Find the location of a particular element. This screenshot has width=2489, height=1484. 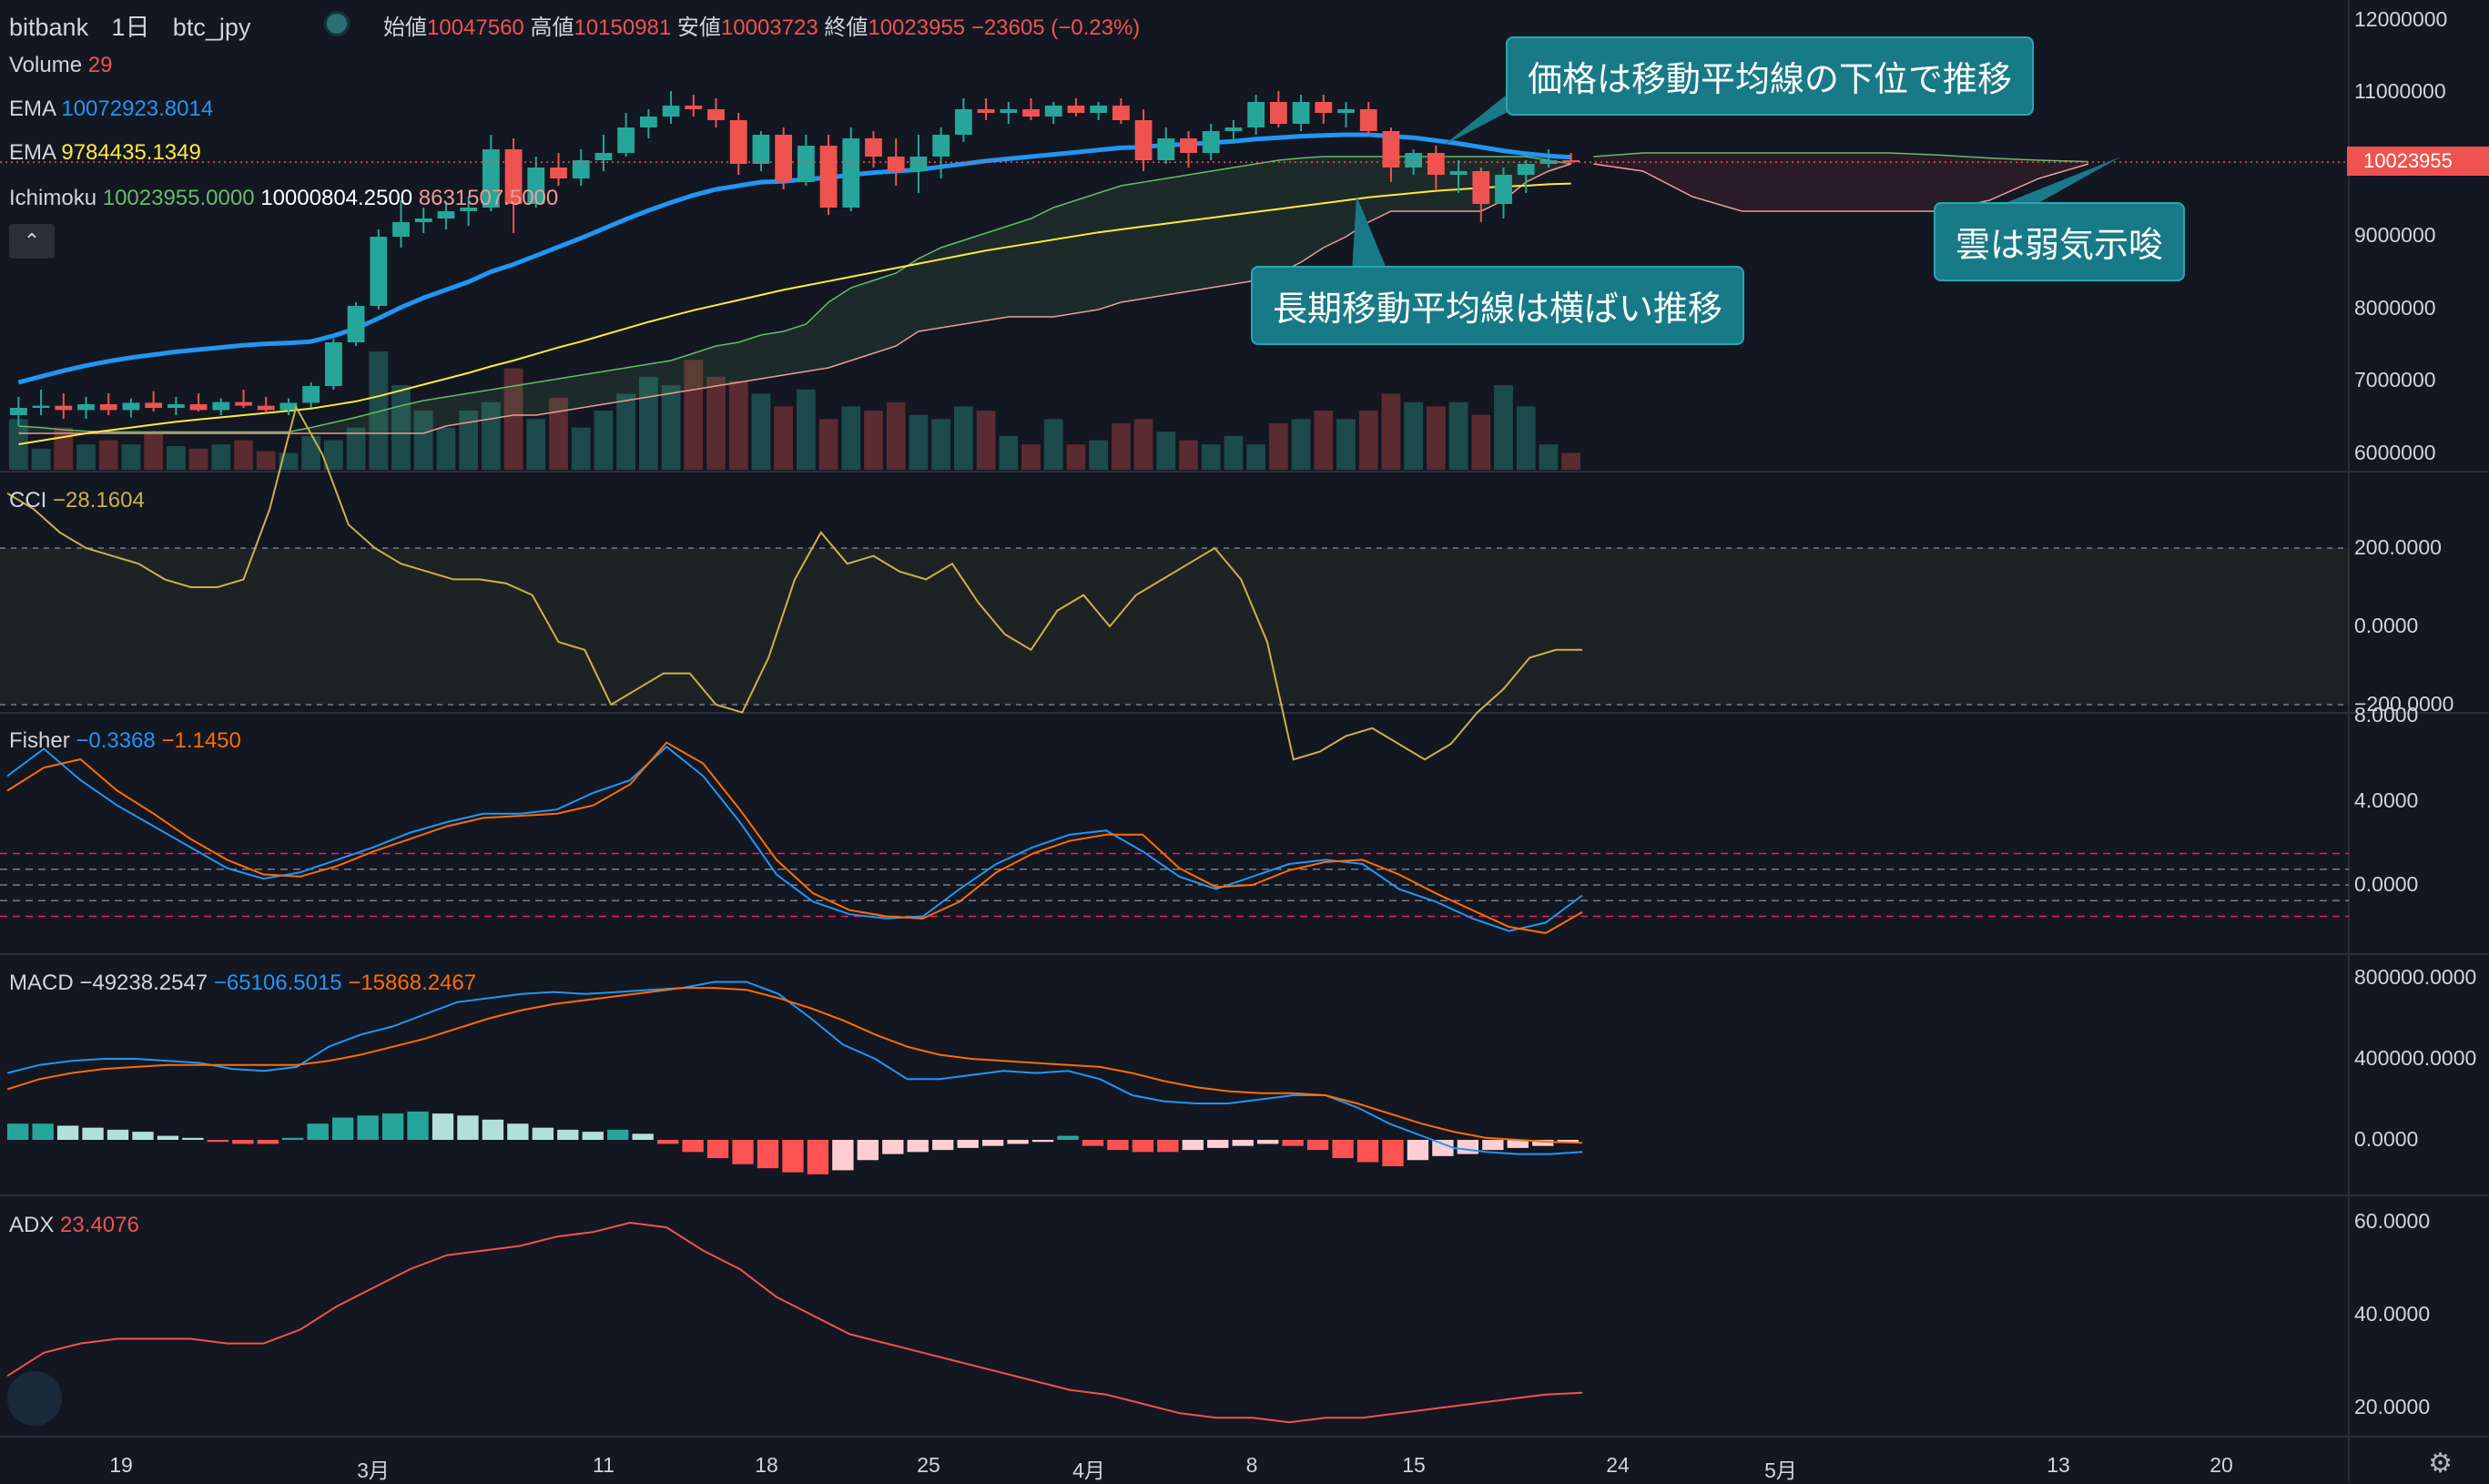

date-tick: 20 is located at coordinates (2221, 1465).